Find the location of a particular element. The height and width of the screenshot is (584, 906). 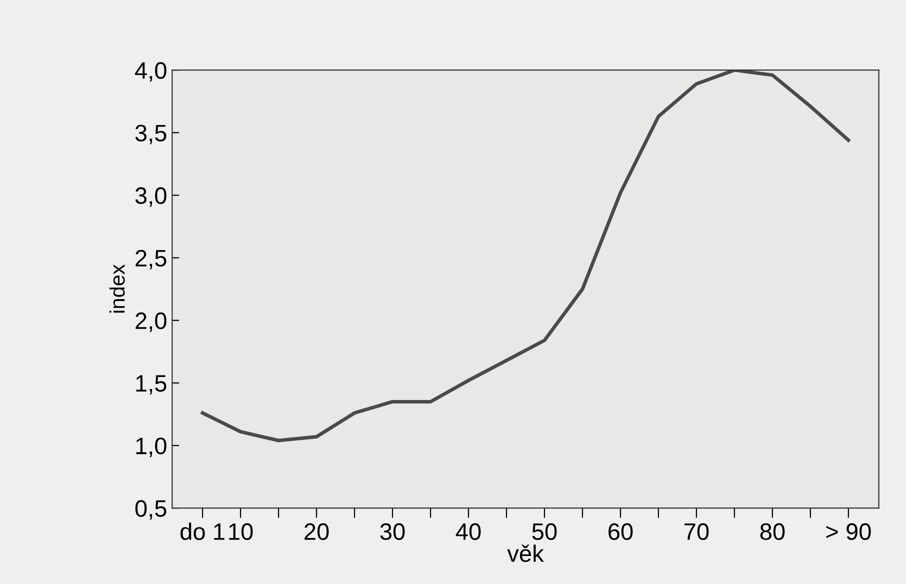

y-tick-label: 1,5 is located at coordinates (151, 385).